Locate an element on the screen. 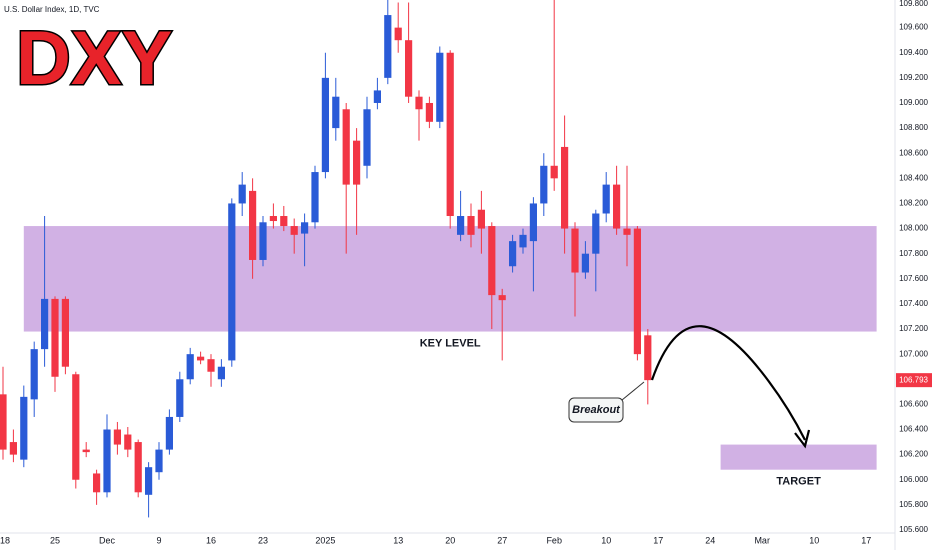 The height and width of the screenshot is (550, 932). y-tick-label: 106.400 is located at coordinates (913, 429).